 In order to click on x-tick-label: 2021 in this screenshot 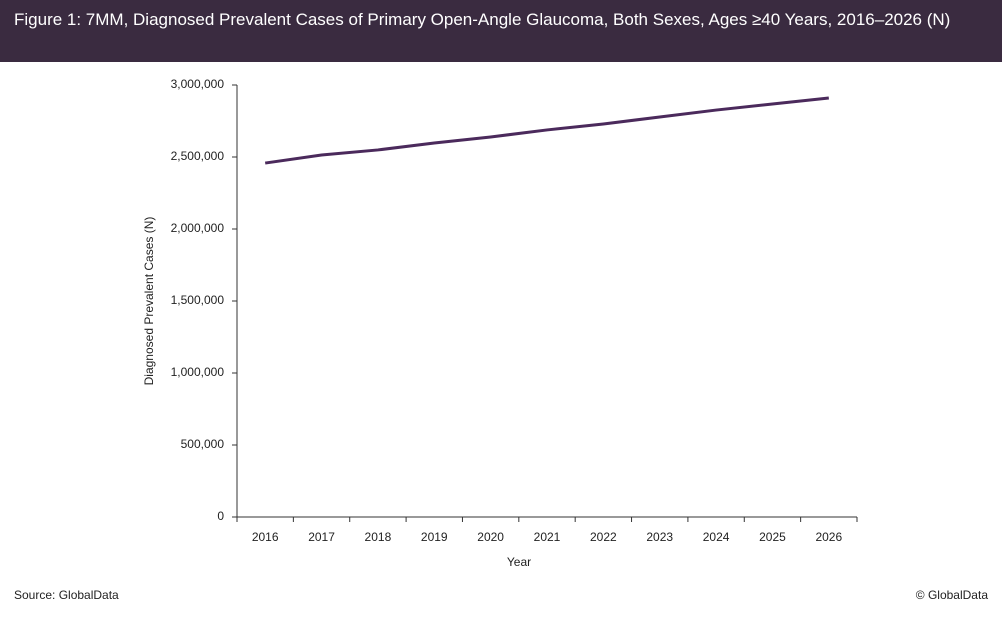, I will do `click(547, 537)`.